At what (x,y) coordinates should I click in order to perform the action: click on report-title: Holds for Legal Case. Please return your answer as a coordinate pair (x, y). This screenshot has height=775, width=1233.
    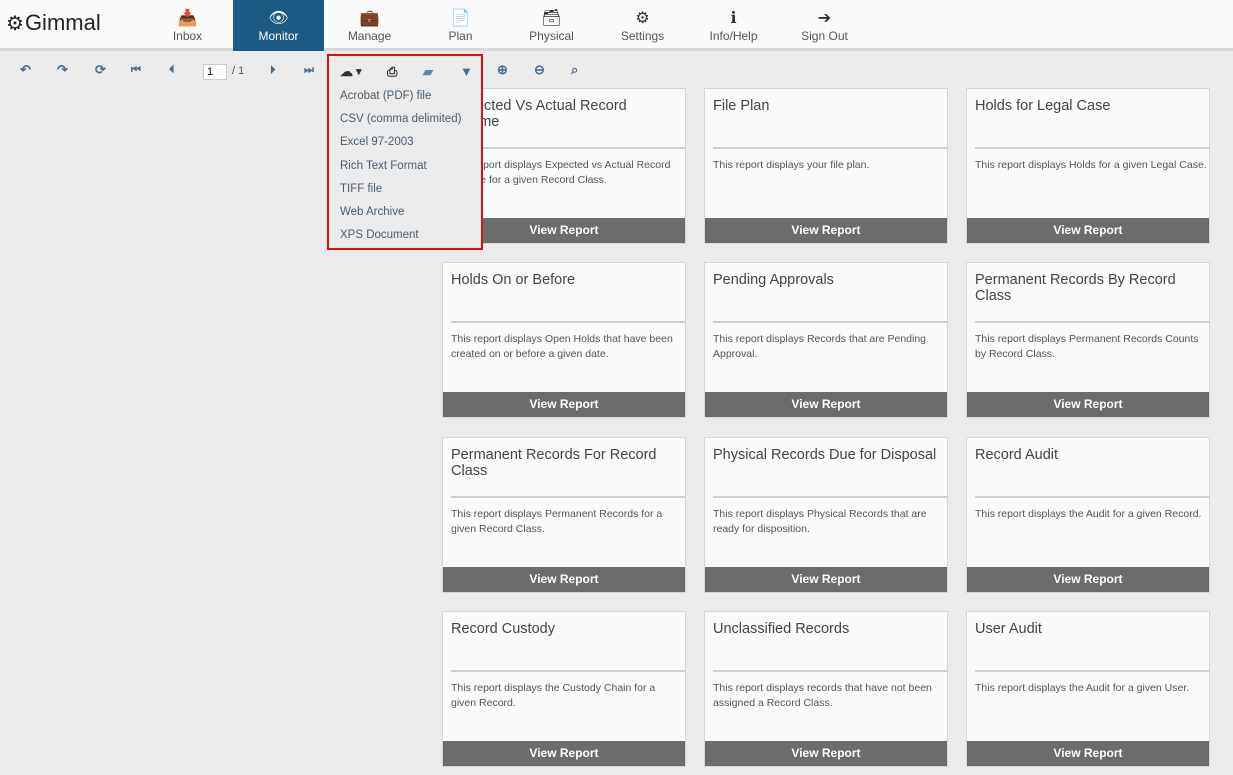
    Looking at the image, I should click on (1043, 106).